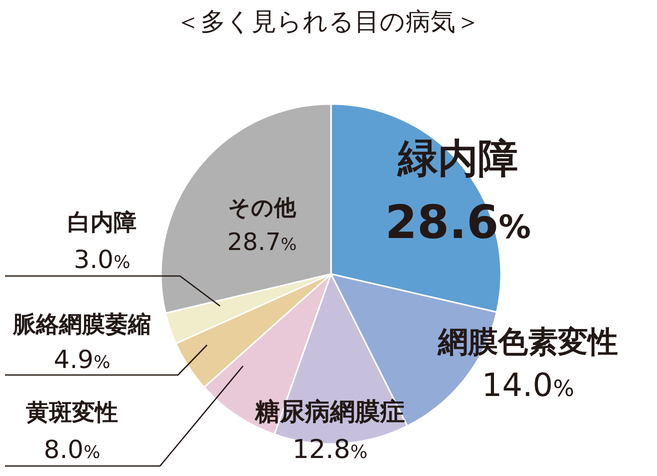  I want to click on data-label: 3.0%, so click(102, 259).